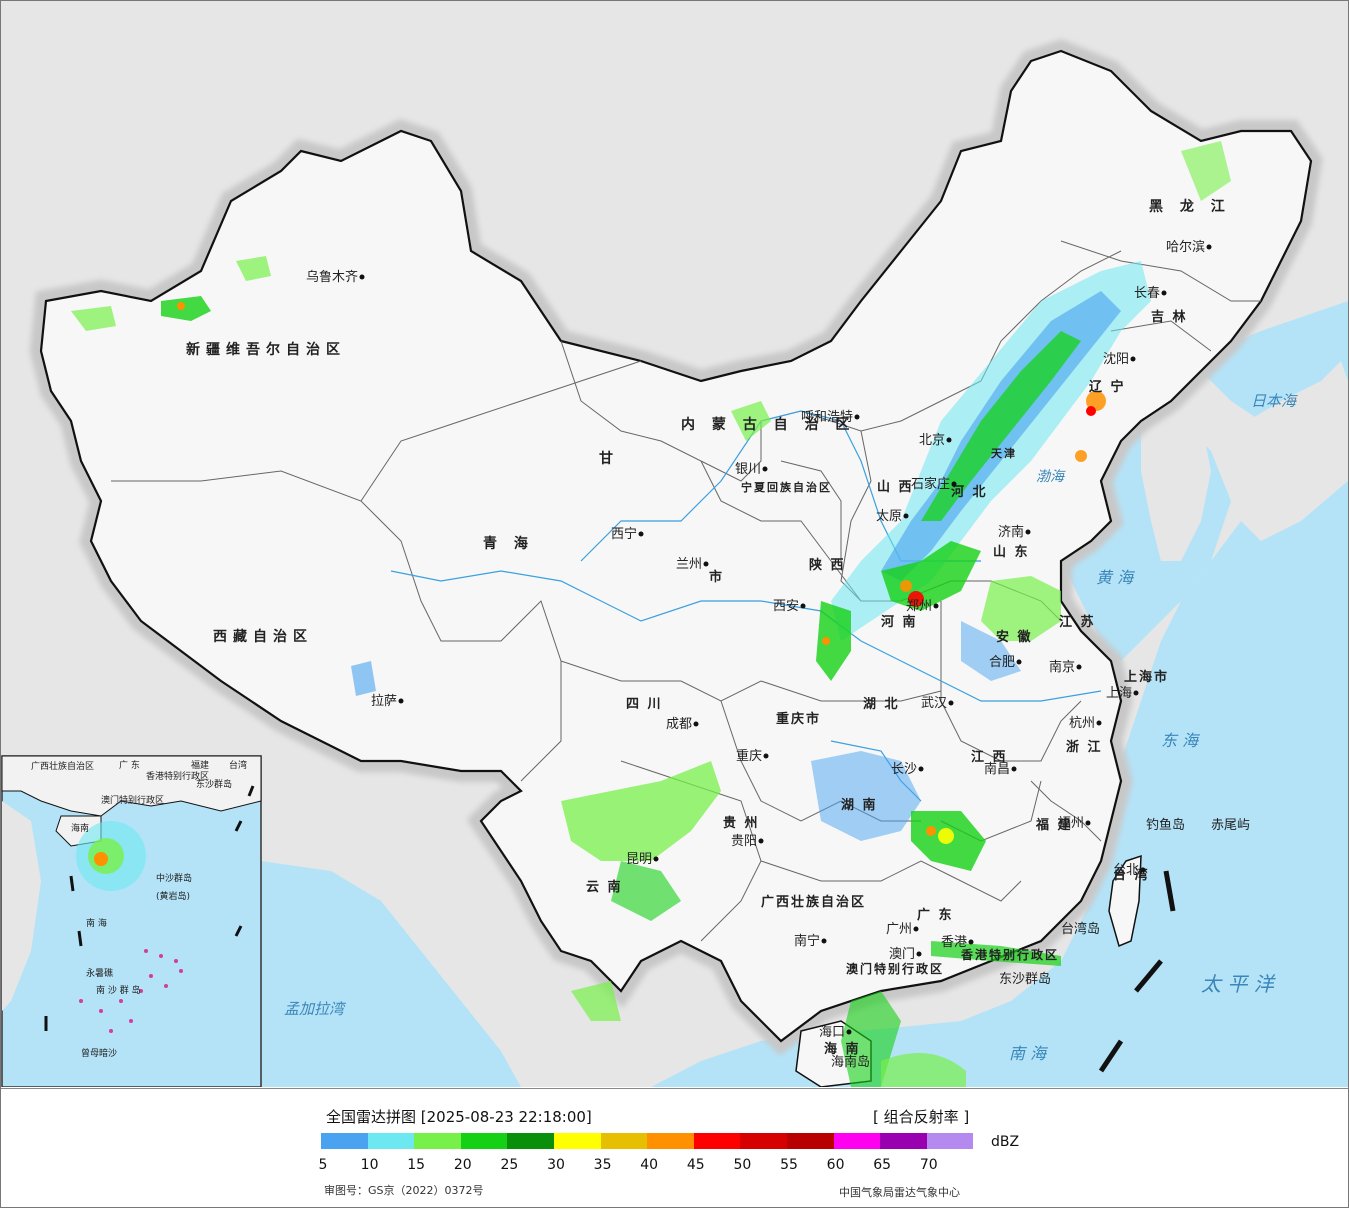 The width and height of the screenshot is (1349, 1208). What do you see at coordinates (827, 417) in the screenshot?
I see `city-label: 呼和浩特` at bounding box center [827, 417].